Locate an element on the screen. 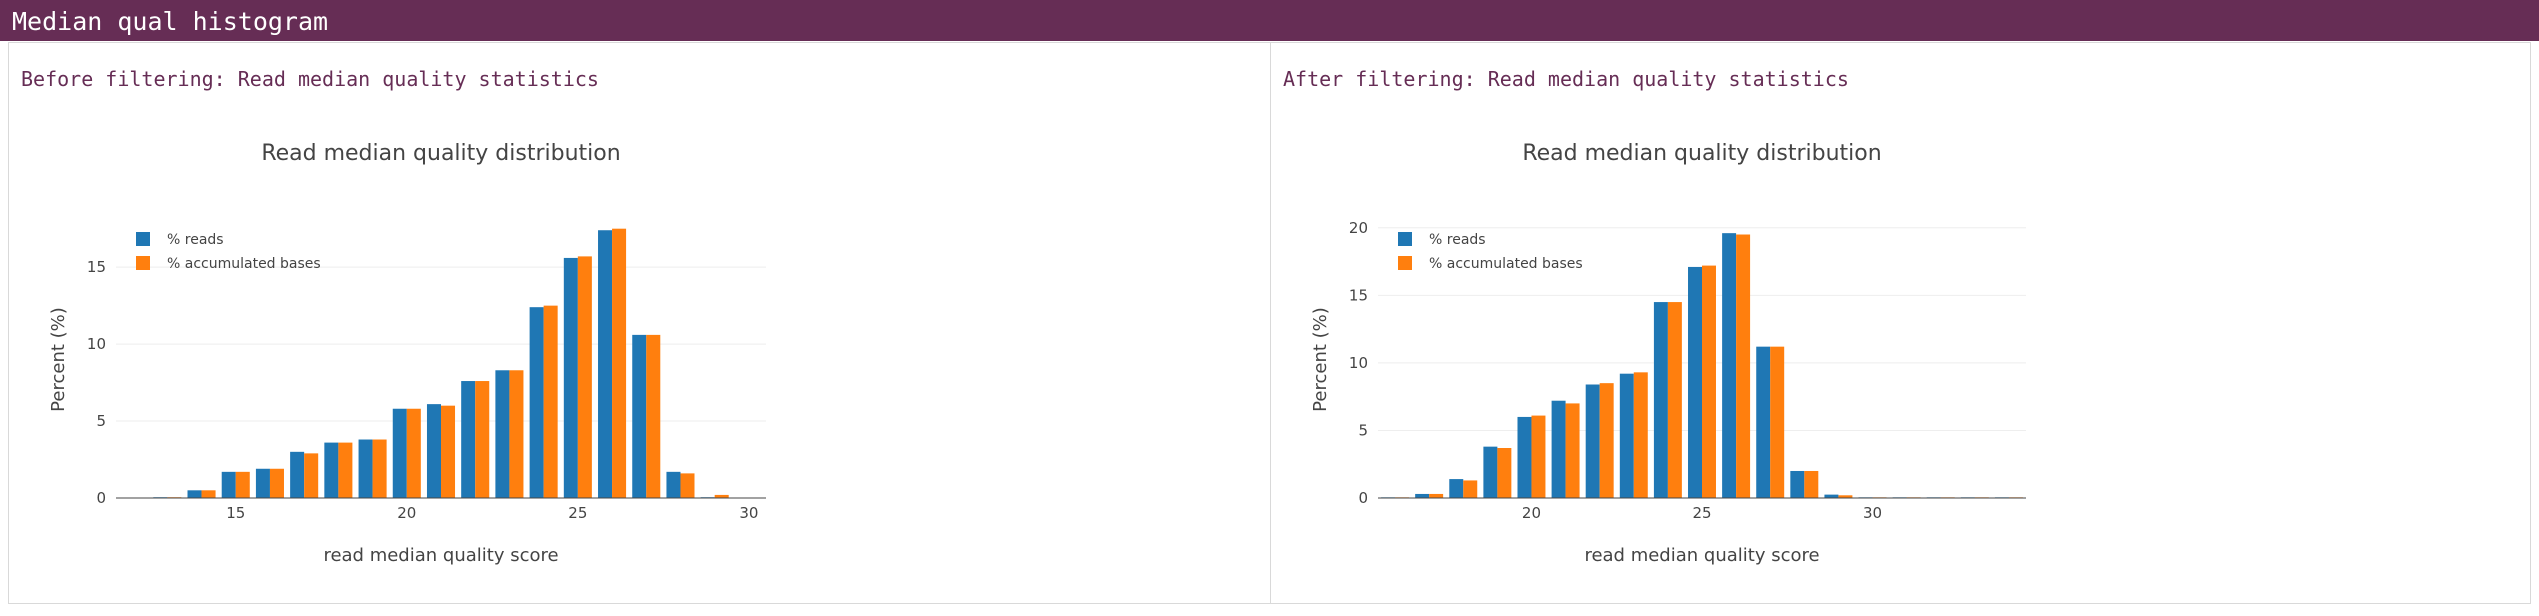  page-title: Median qual histogram is located at coordinates (170, 21).